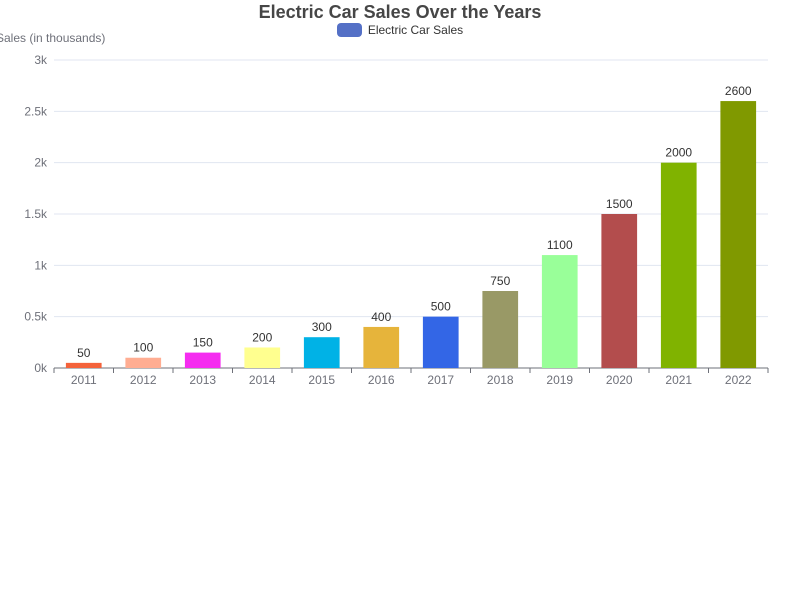 The width and height of the screenshot is (800, 605). Describe the element at coordinates (203, 343) in the screenshot. I see `data-label: 150` at that location.